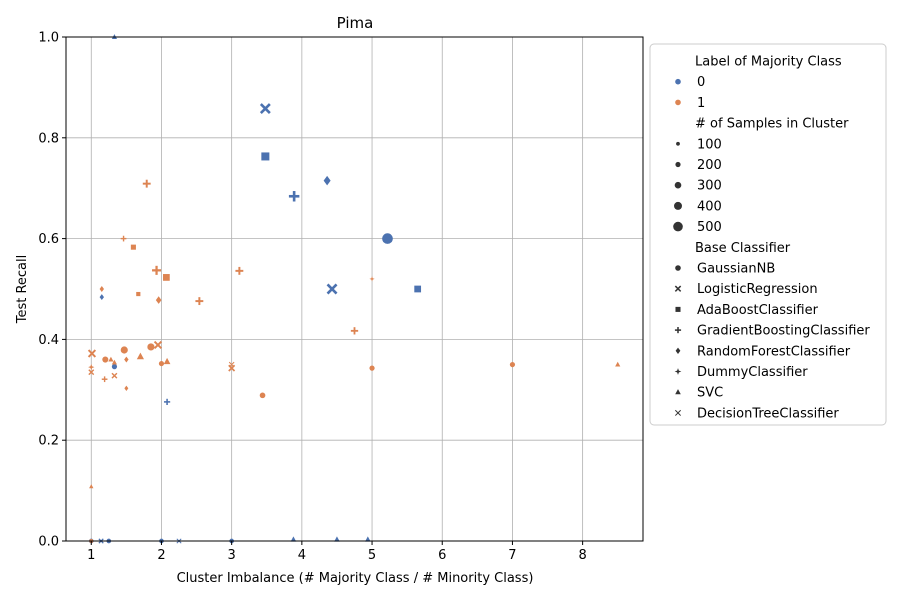 This screenshot has height=600, width=900. Describe the element at coordinates (709, 165) in the screenshot. I see `legend-size-label: 200` at that location.